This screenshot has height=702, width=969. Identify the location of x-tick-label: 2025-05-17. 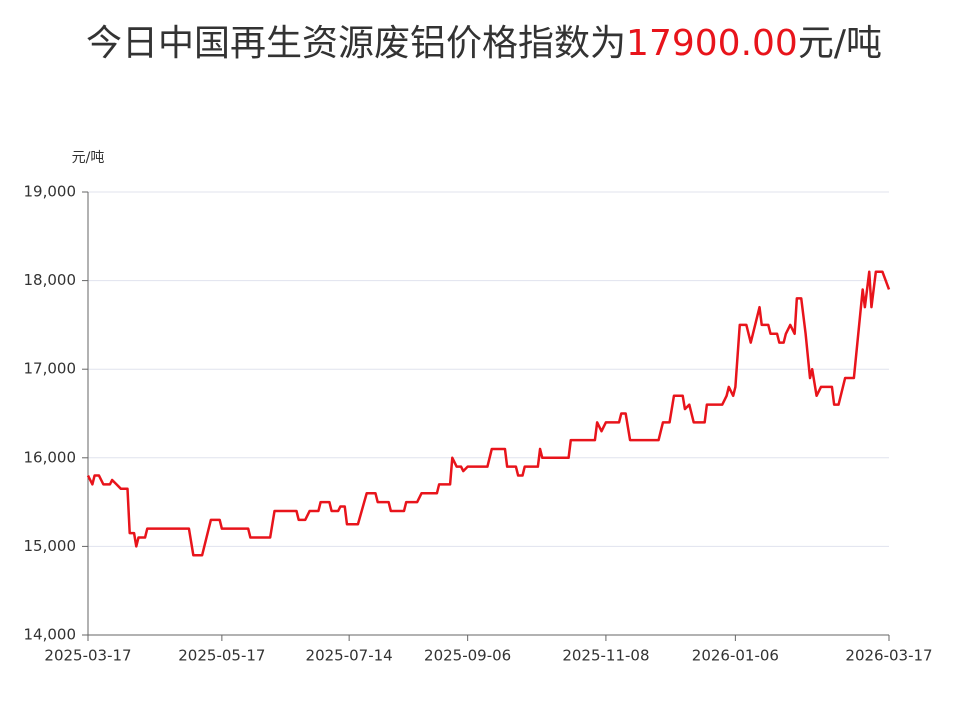
(221, 656).